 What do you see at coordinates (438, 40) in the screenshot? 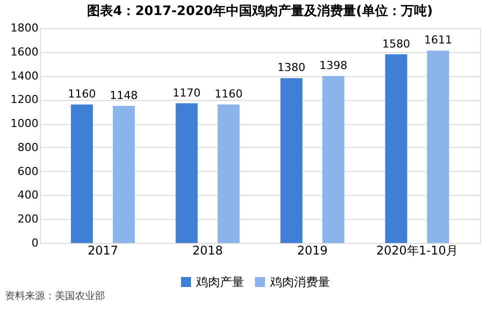
I see `data-label: 1611` at bounding box center [438, 40].